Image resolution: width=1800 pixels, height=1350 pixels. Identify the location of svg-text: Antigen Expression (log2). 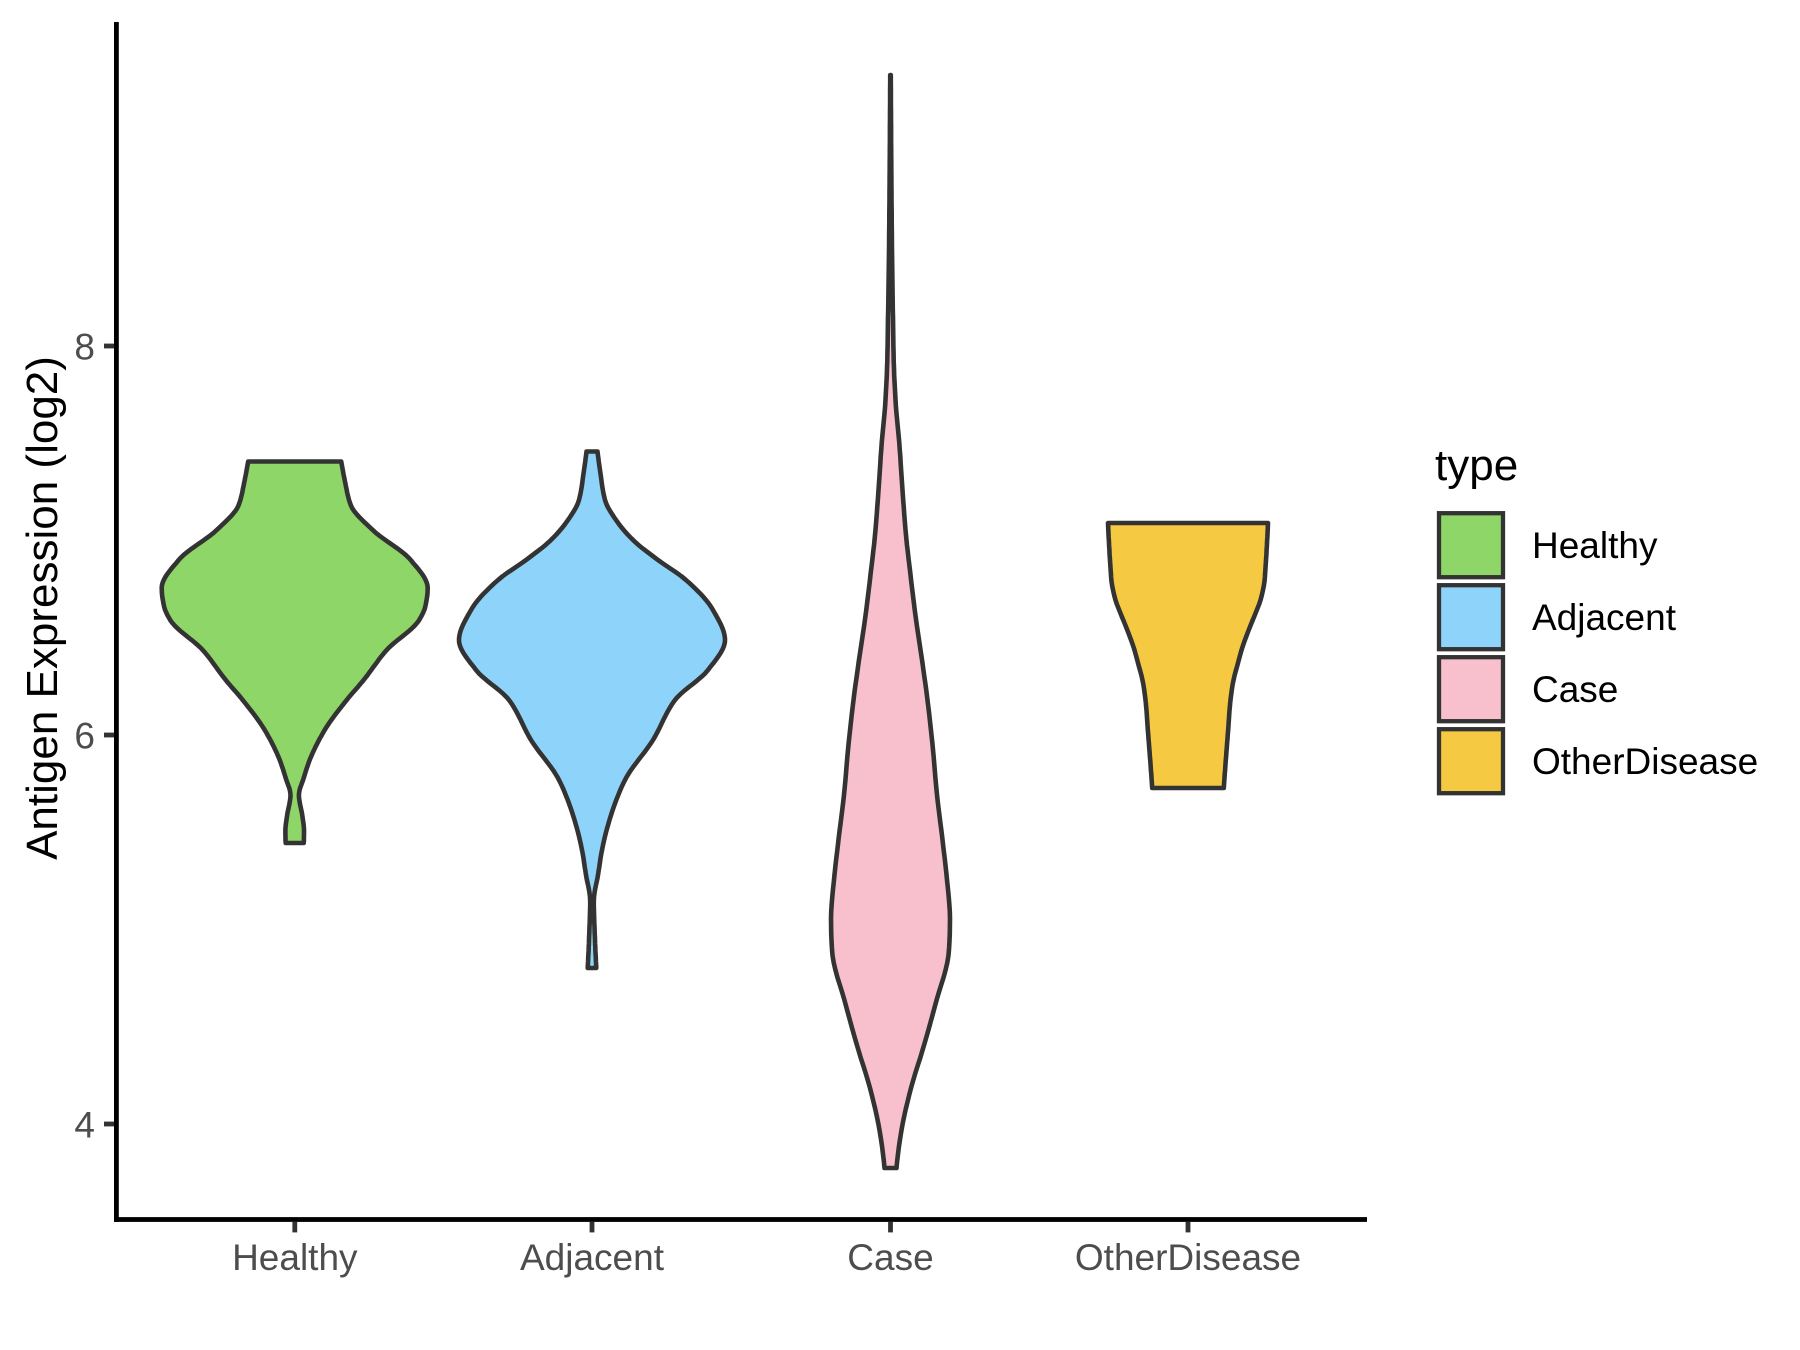
(42, 608).